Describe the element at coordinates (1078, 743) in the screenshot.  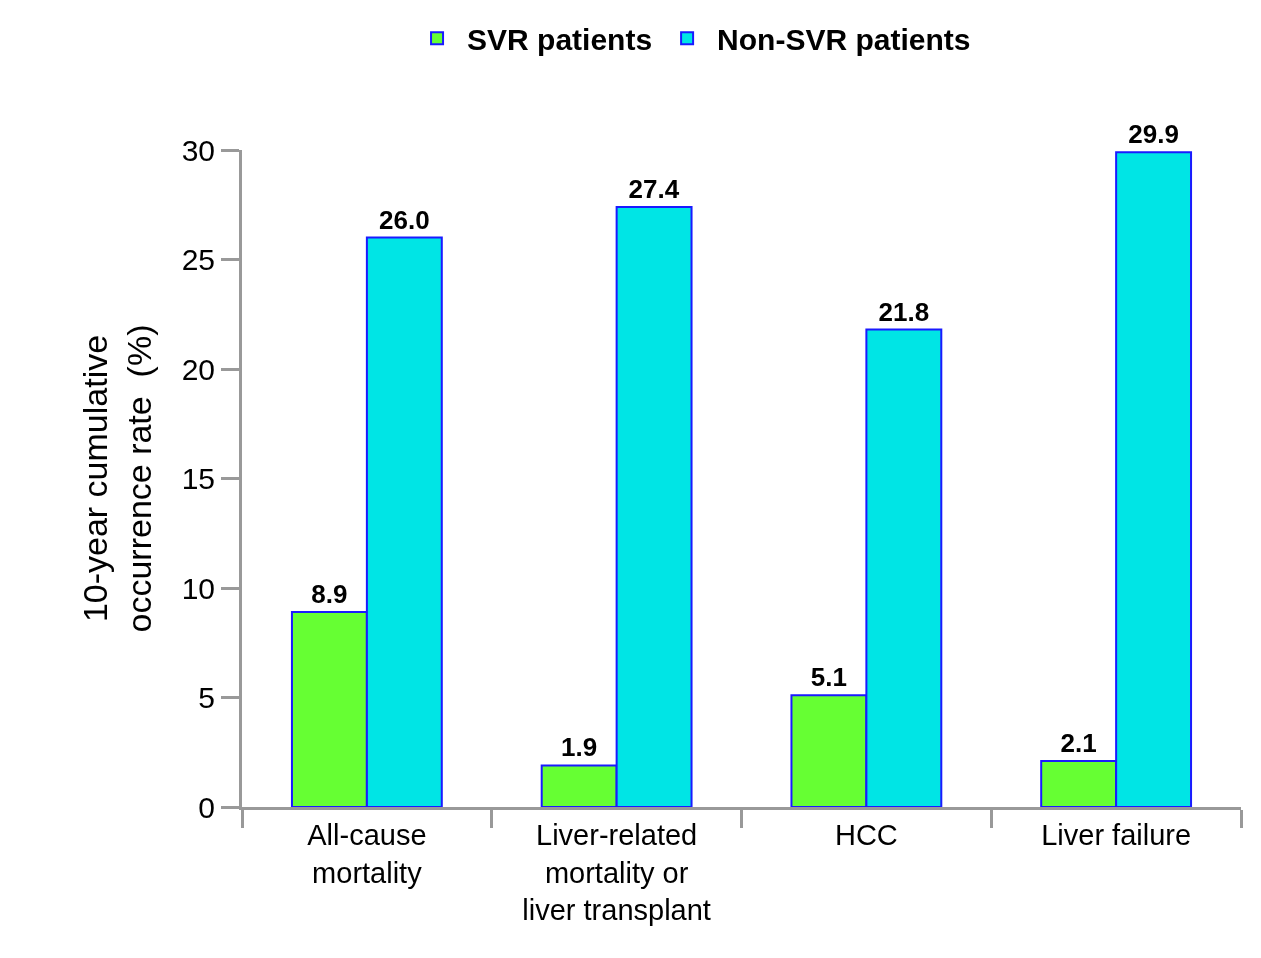
I see `data-label: 2.1` at that location.